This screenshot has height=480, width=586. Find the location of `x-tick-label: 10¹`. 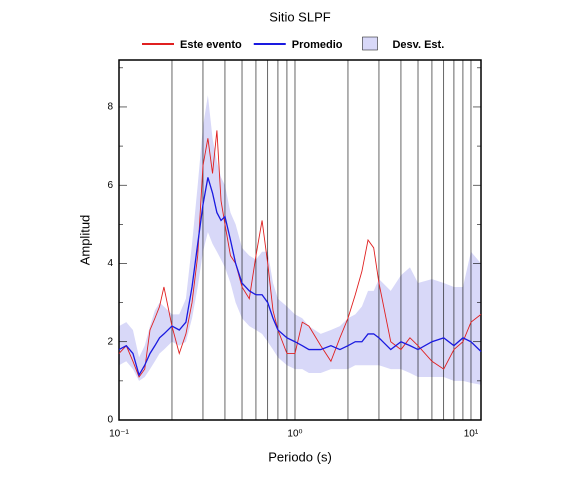

x-tick-label: 10¹ is located at coordinates (471, 434).